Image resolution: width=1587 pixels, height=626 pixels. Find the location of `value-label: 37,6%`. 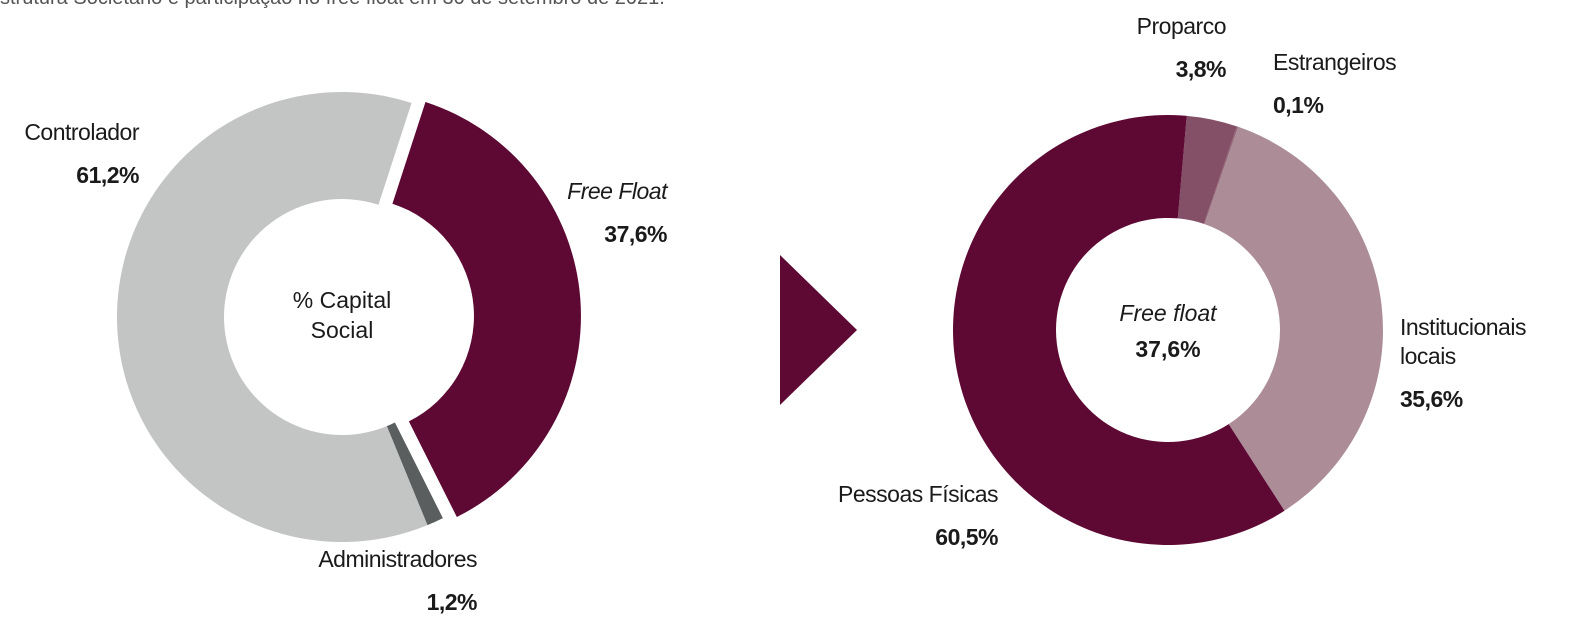

value-label: 37,6% is located at coordinates (635, 234).